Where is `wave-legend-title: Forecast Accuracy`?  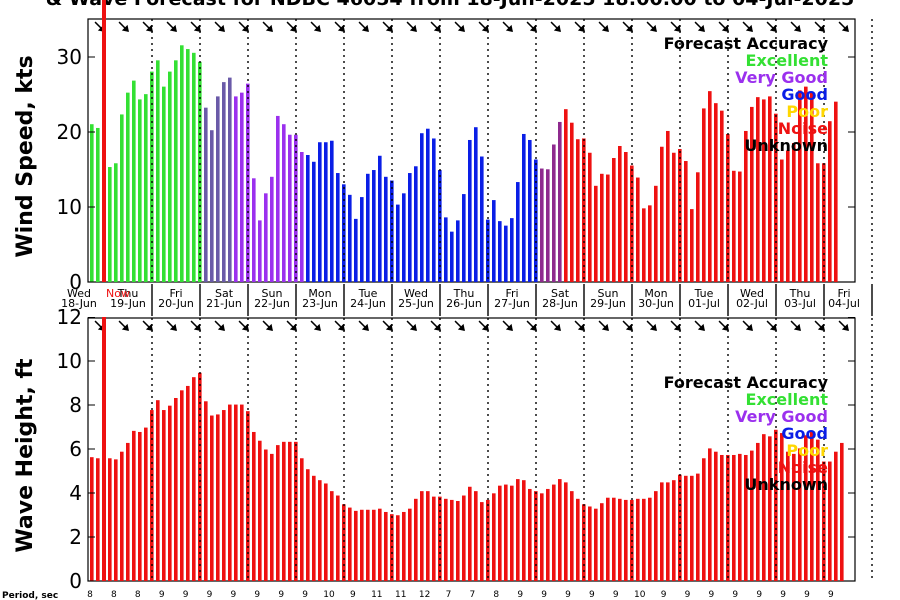 wave-legend-title: Forecast Accuracy is located at coordinates (746, 382).